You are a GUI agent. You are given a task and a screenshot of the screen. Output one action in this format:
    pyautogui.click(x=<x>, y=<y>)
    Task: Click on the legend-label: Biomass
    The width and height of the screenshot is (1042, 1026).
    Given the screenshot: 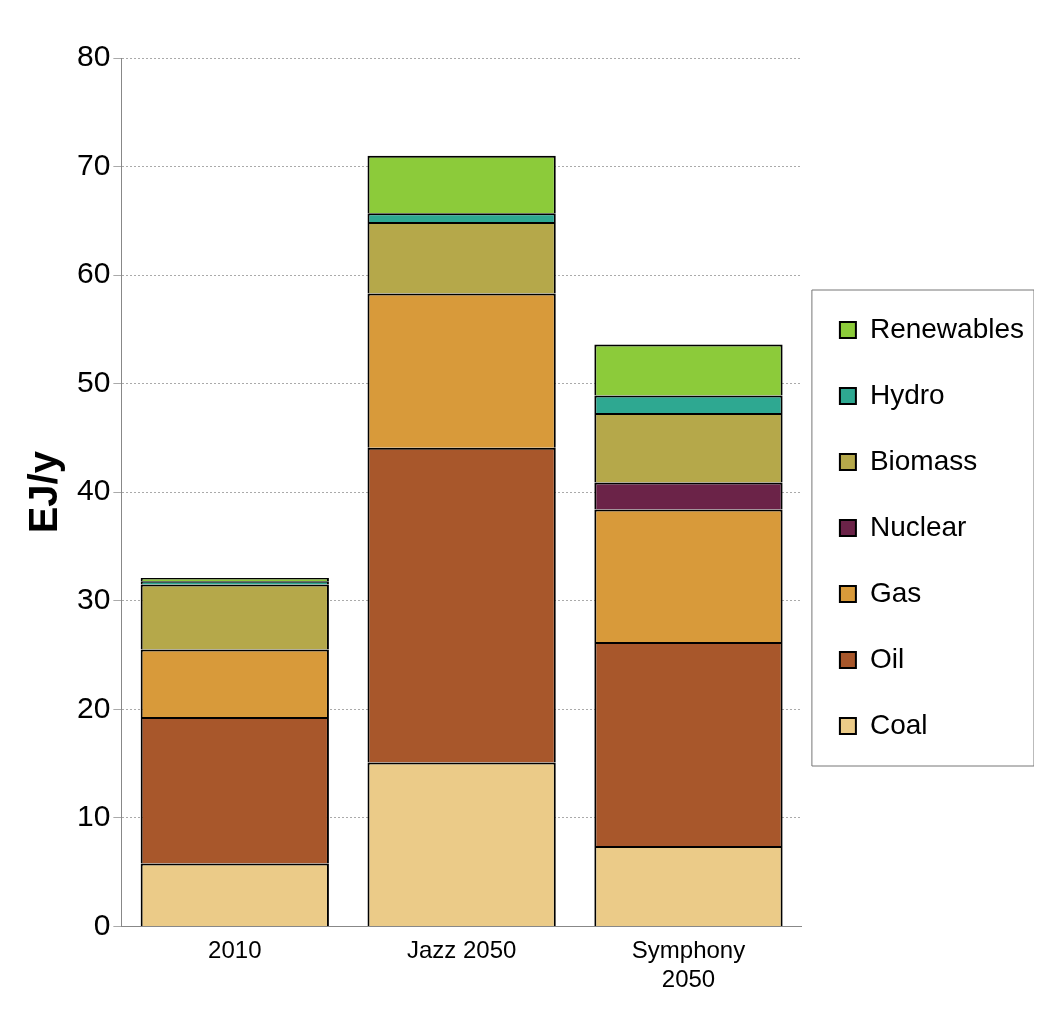 What is the action you would take?
    pyautogui.click(x=923, y=460)
    